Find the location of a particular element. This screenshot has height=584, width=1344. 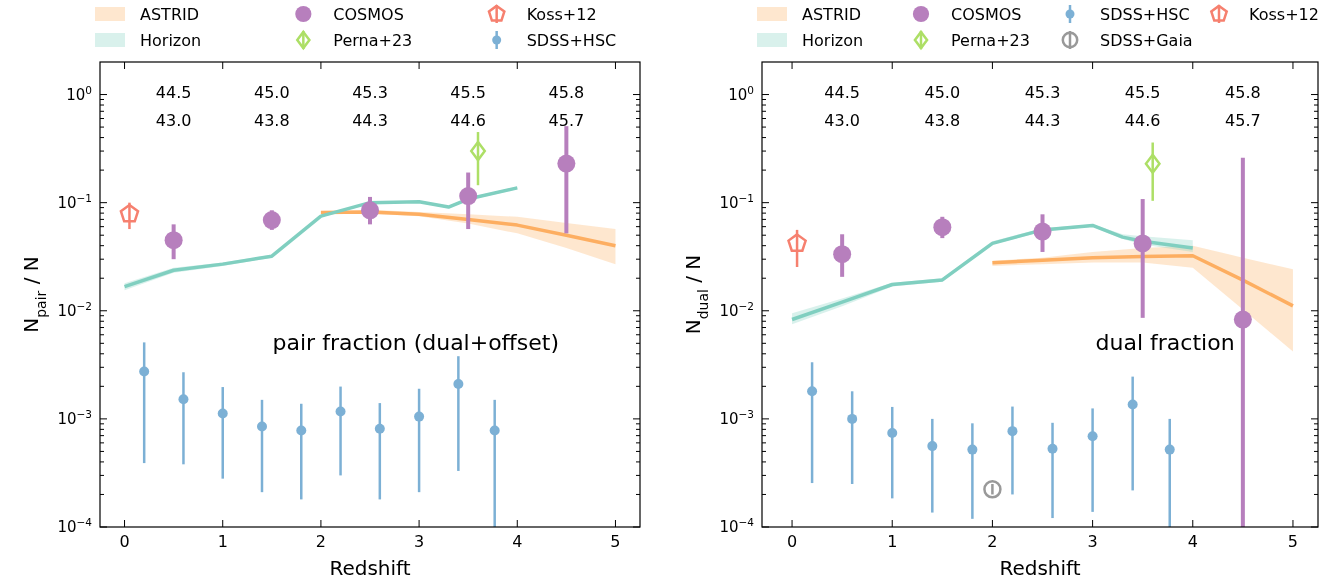

annotation: dual fraction is located at coordinates (1165, 343).